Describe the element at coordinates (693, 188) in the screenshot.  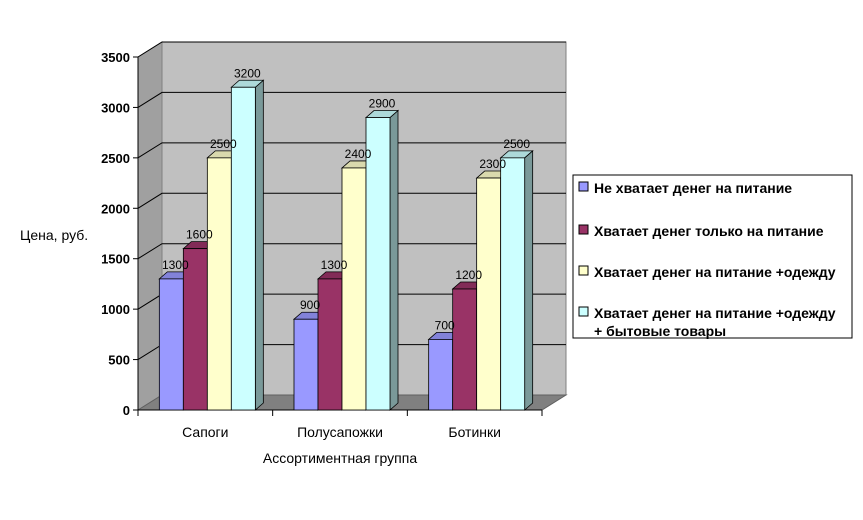
I see `legend-label: Не хватает денег на питание` at that location.